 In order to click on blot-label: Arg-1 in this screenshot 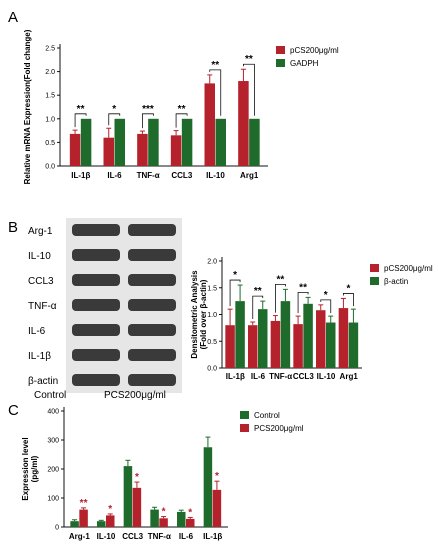, I will do `click(40, 231)`.